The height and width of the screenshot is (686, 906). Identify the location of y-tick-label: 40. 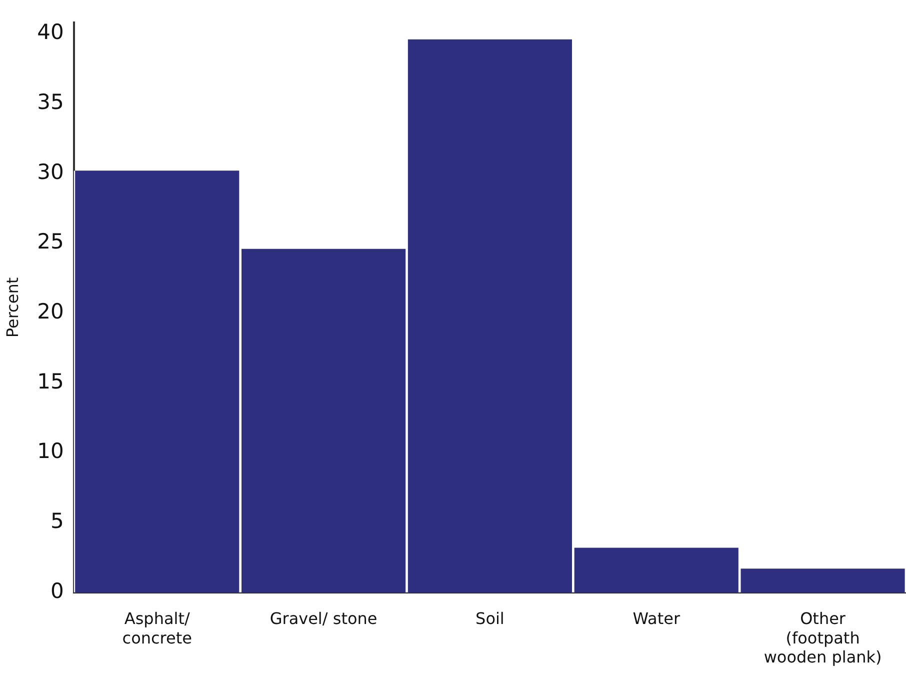
(50, 32).